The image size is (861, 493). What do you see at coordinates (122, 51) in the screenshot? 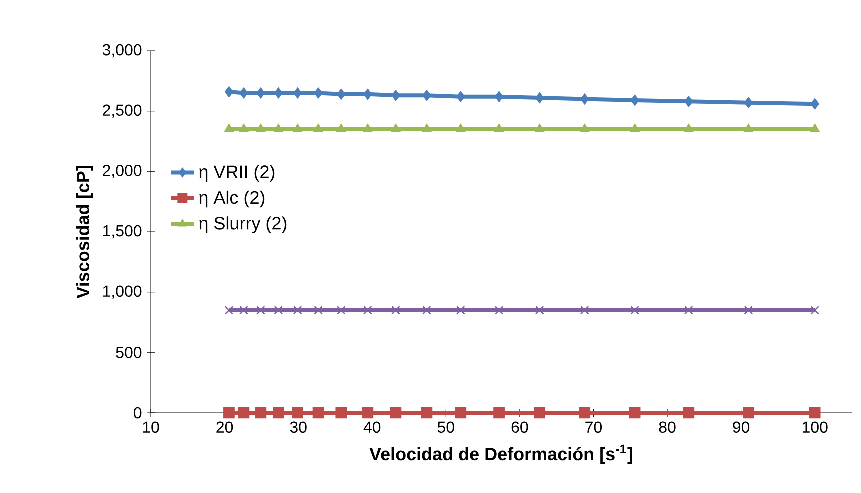
I see `y-tick-label: 3,000` at bounding box center [122, 51].